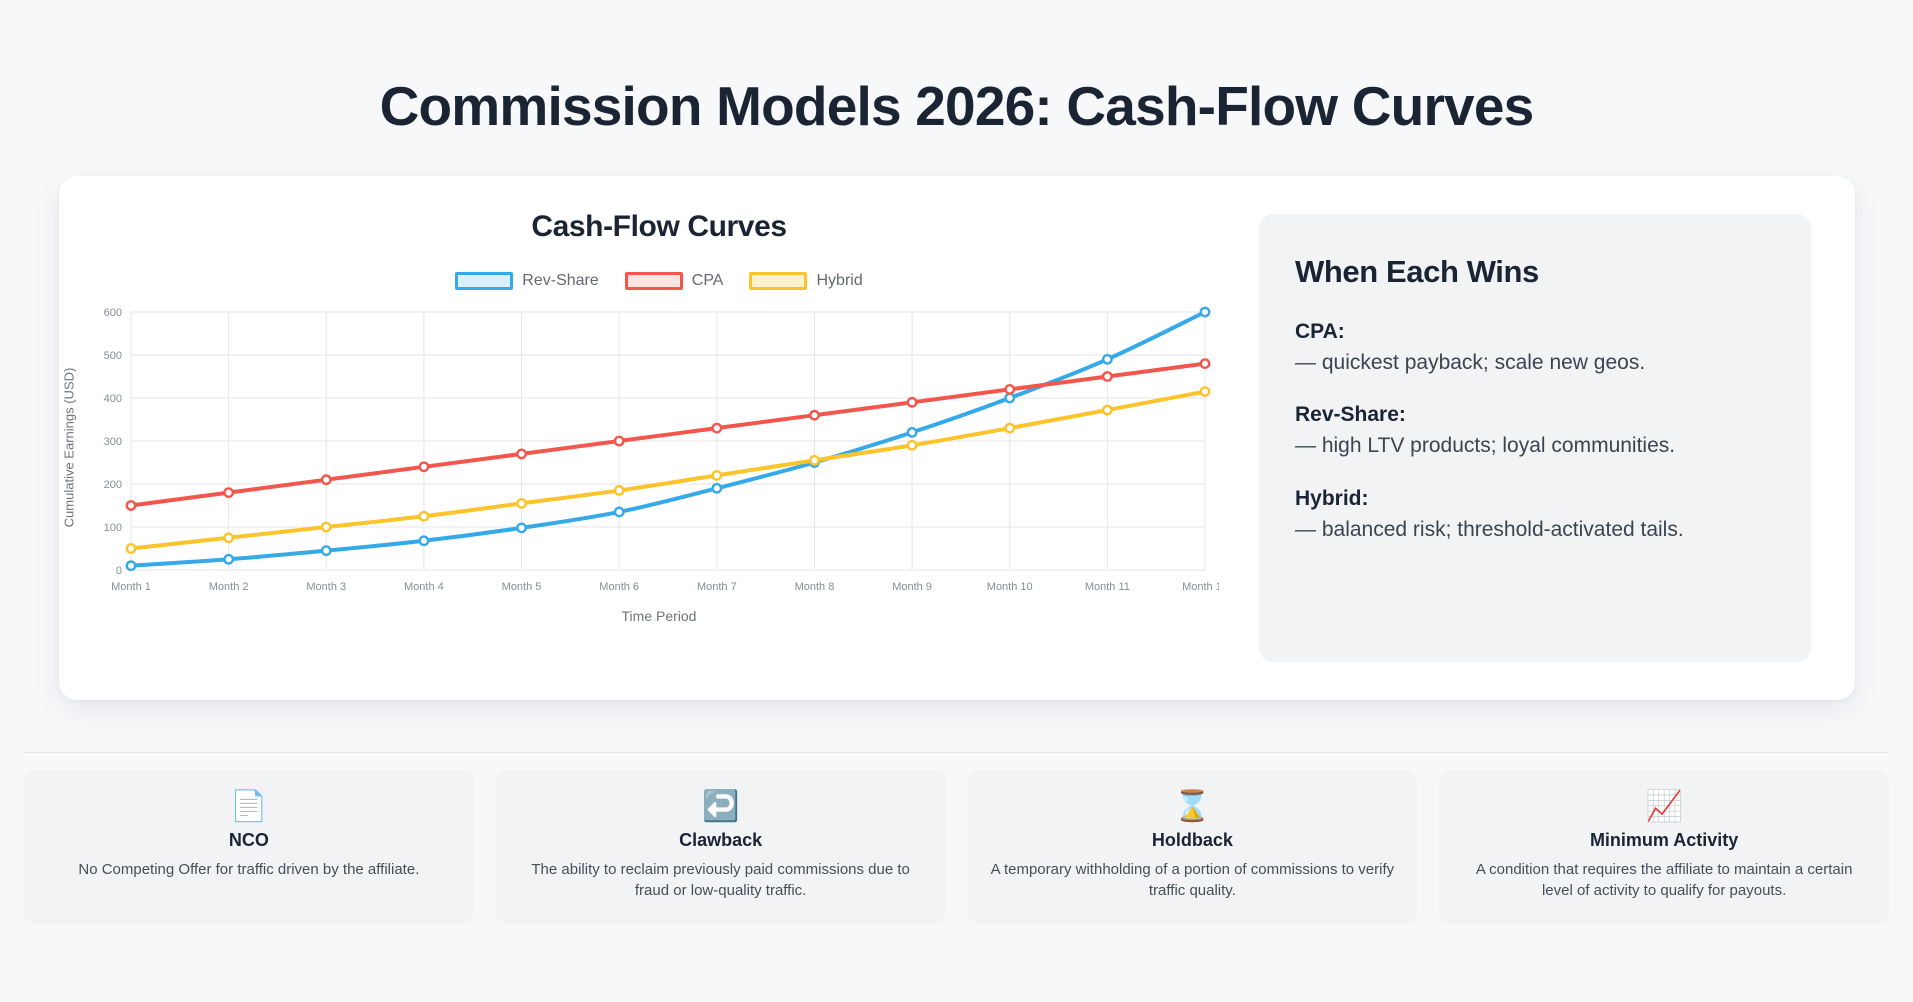 Image resolution: width=1913 pixels, height=1002 pixels. What do you see at coordinates (1332, 498) in the screenshot?
I see `wins-term: Hybrid:` at bounding box center [1332, 498].